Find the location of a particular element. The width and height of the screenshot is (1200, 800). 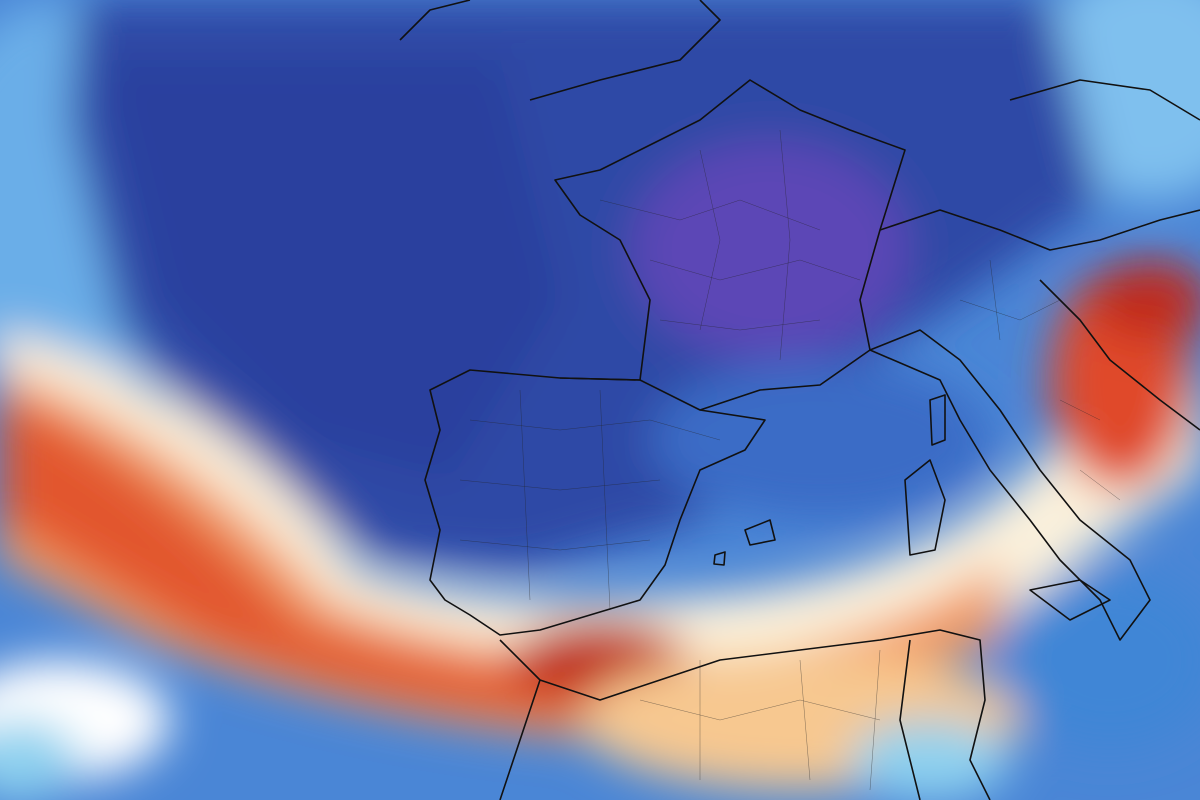

sicily-coast is located at coordinates (1070, 600).